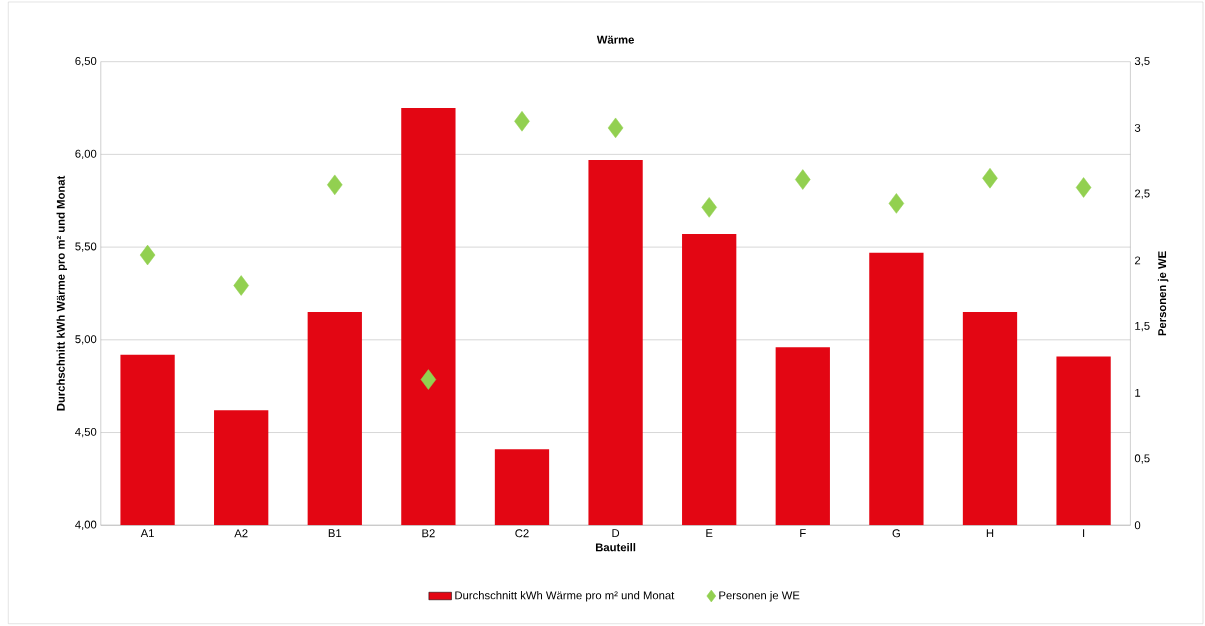 The height and width of the screenshot is (626, 1205). I want to click on x-tick-label: G, so click(896, 533).